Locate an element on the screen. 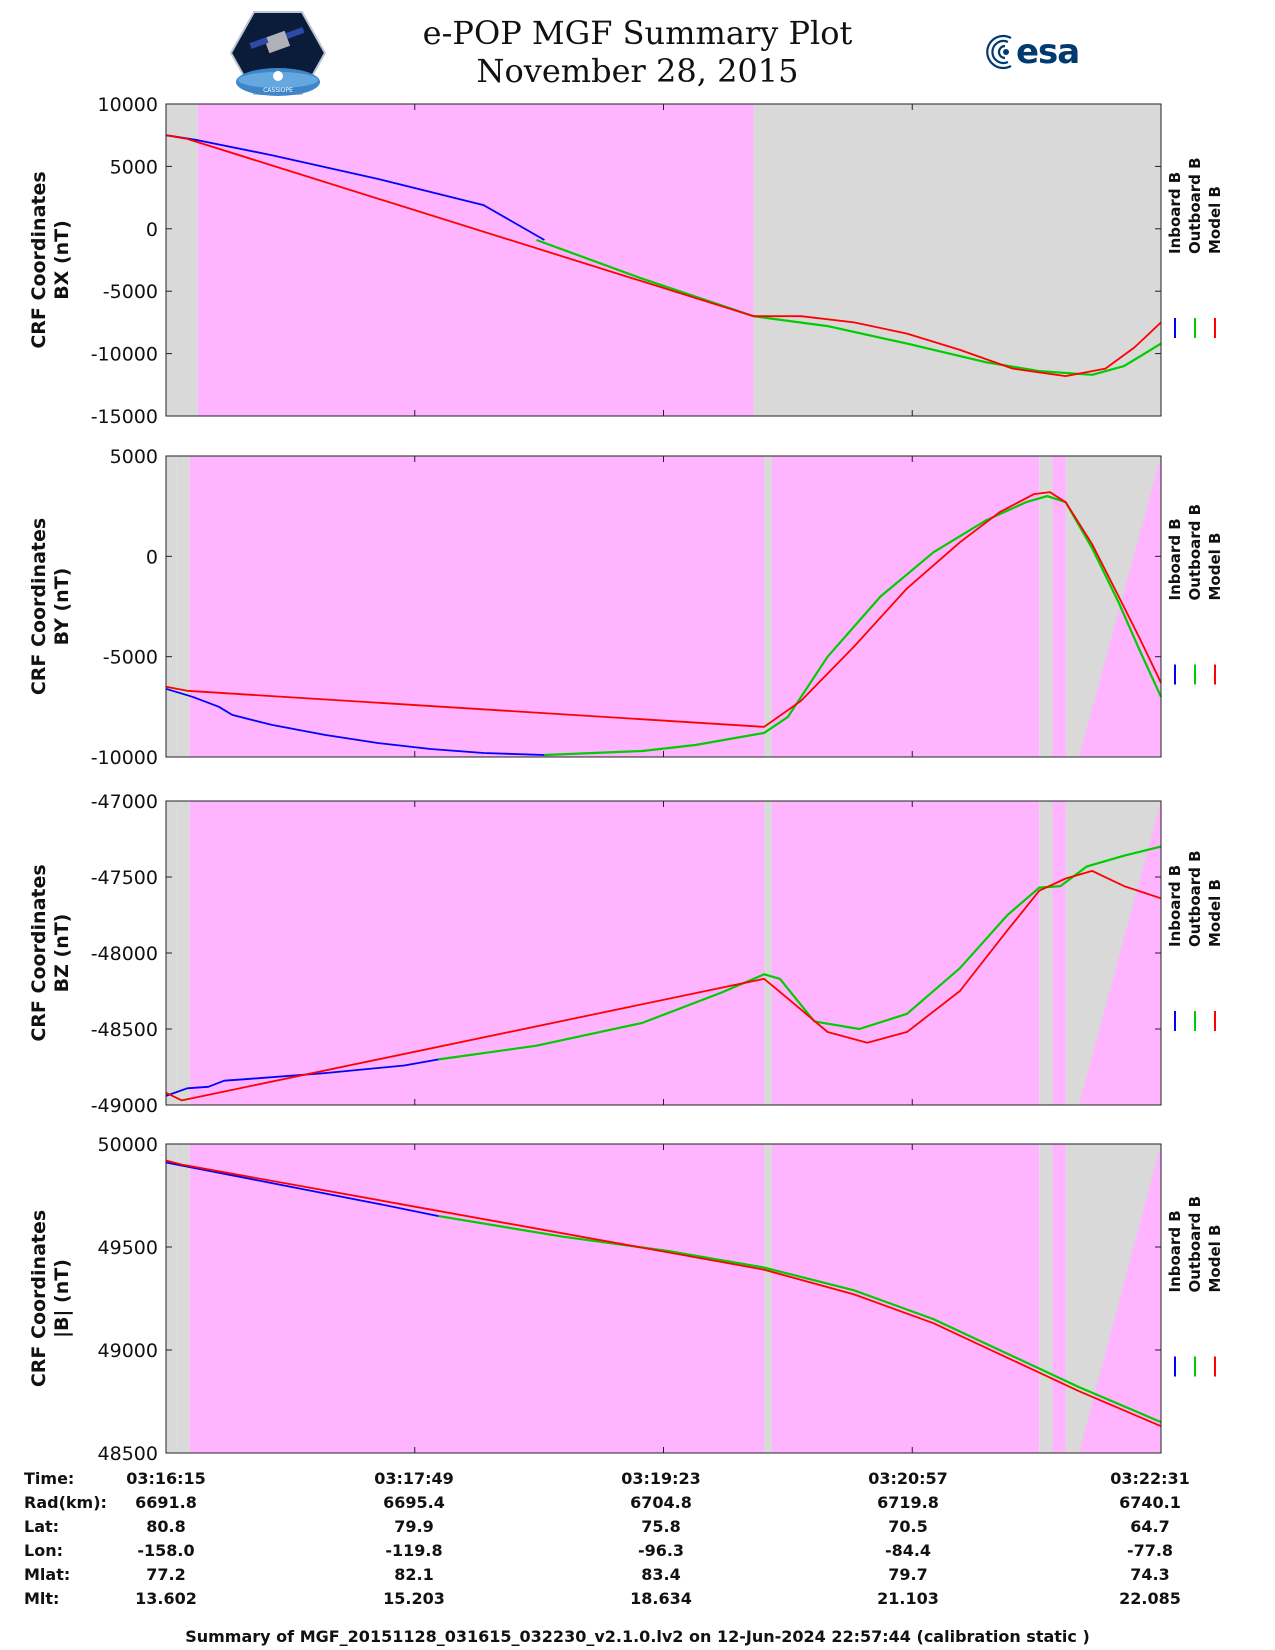 The image size is (1275, 1650). y-tick-label: -48500 is located at coordinates (124, 1030).